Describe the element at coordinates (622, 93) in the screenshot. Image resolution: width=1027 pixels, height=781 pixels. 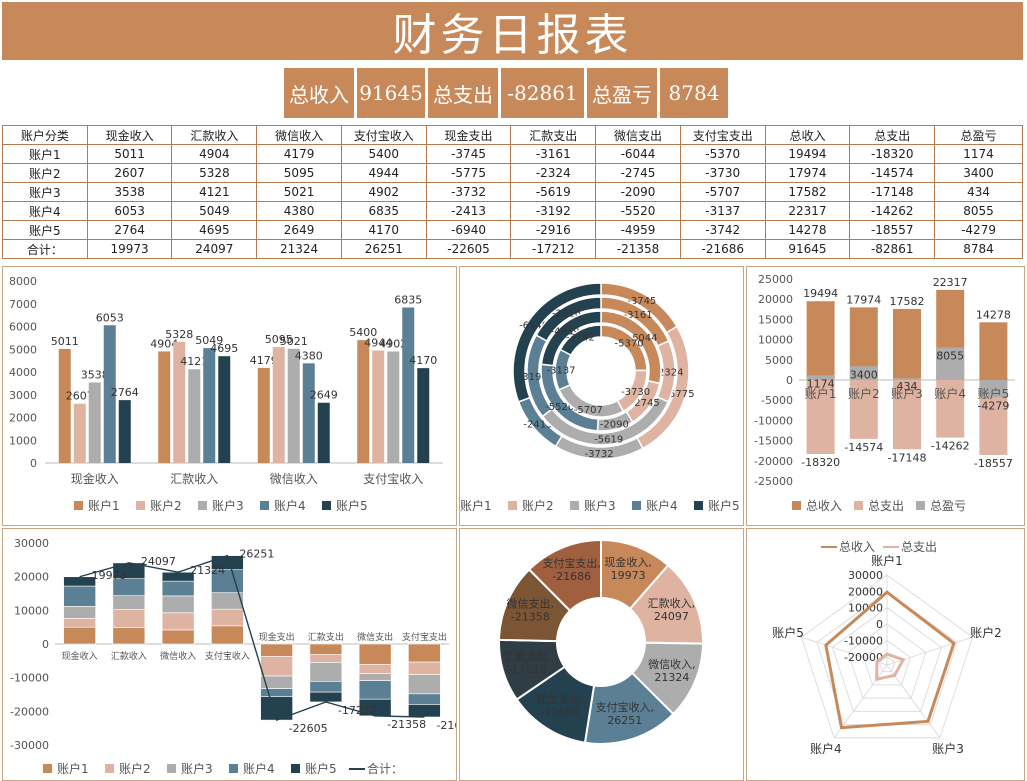
I see `kpi-profit-label: 总盈亏` at that location.